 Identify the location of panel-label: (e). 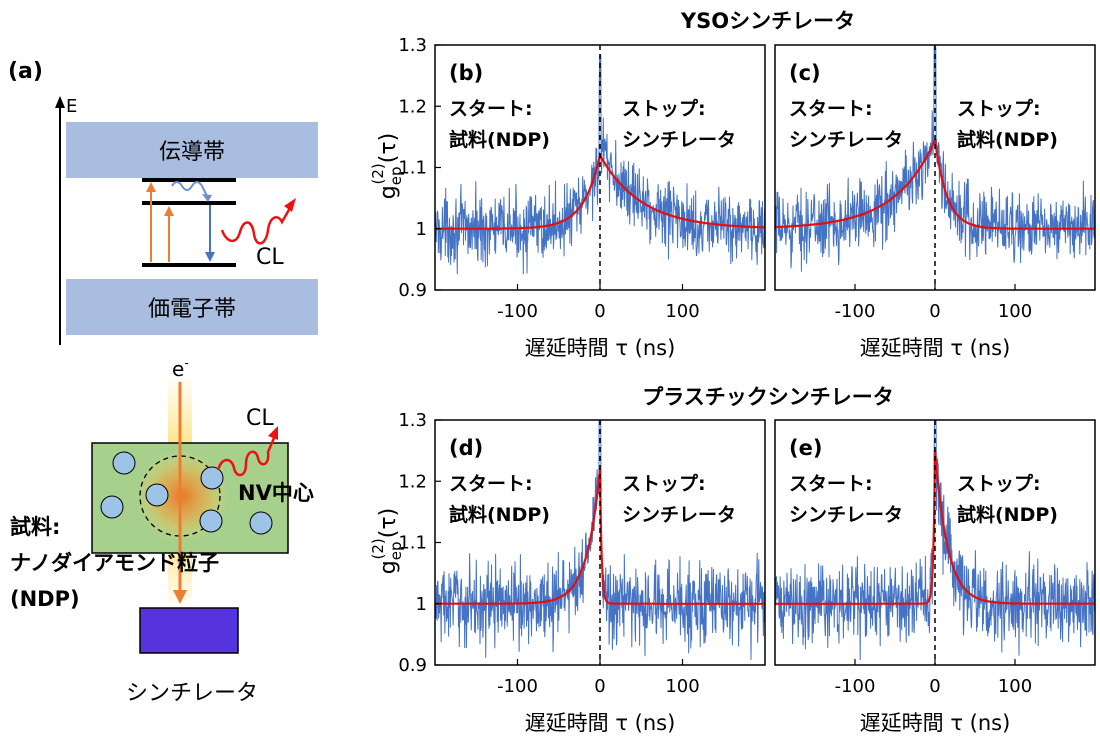
(805, 448).